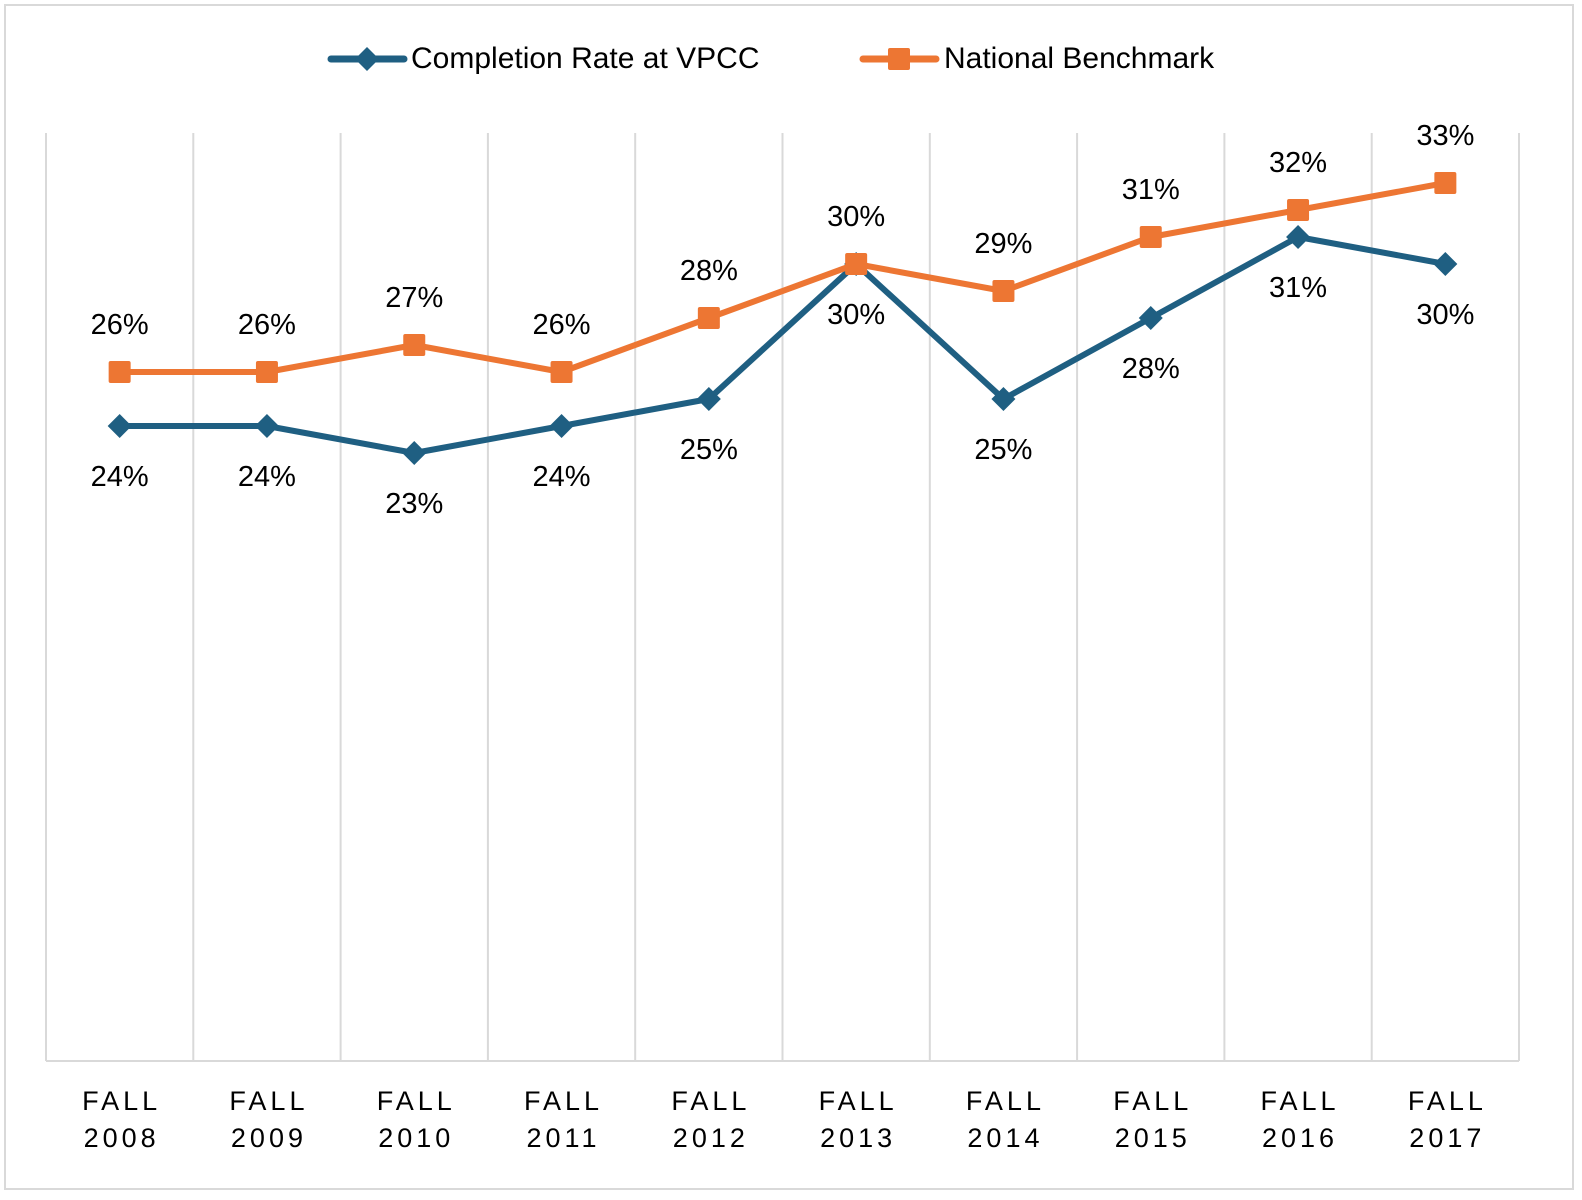  What do you see at coordinates (367, 59) in the screenshot?
I see `legend-diamond-icon` at bounding box center [367, 59].